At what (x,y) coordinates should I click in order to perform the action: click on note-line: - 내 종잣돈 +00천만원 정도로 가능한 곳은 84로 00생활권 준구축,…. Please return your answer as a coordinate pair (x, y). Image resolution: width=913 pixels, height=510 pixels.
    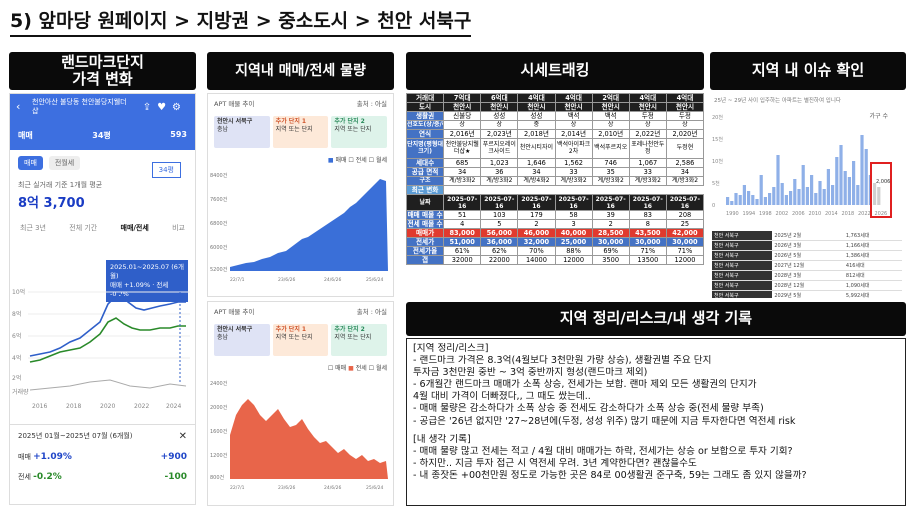
    Looking at the image, I should click on (610, 475).